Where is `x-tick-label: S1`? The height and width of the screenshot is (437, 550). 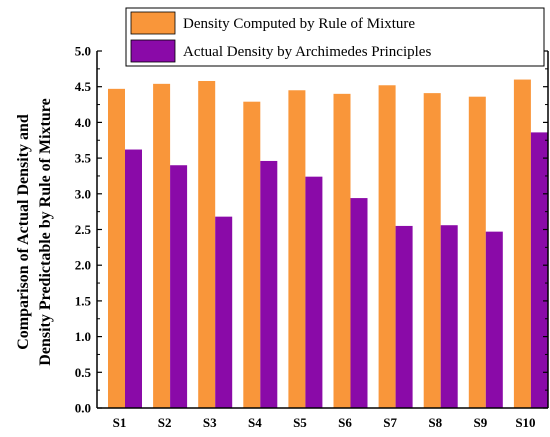
x-tick-label: S1 is located at coordinates (120, 422).